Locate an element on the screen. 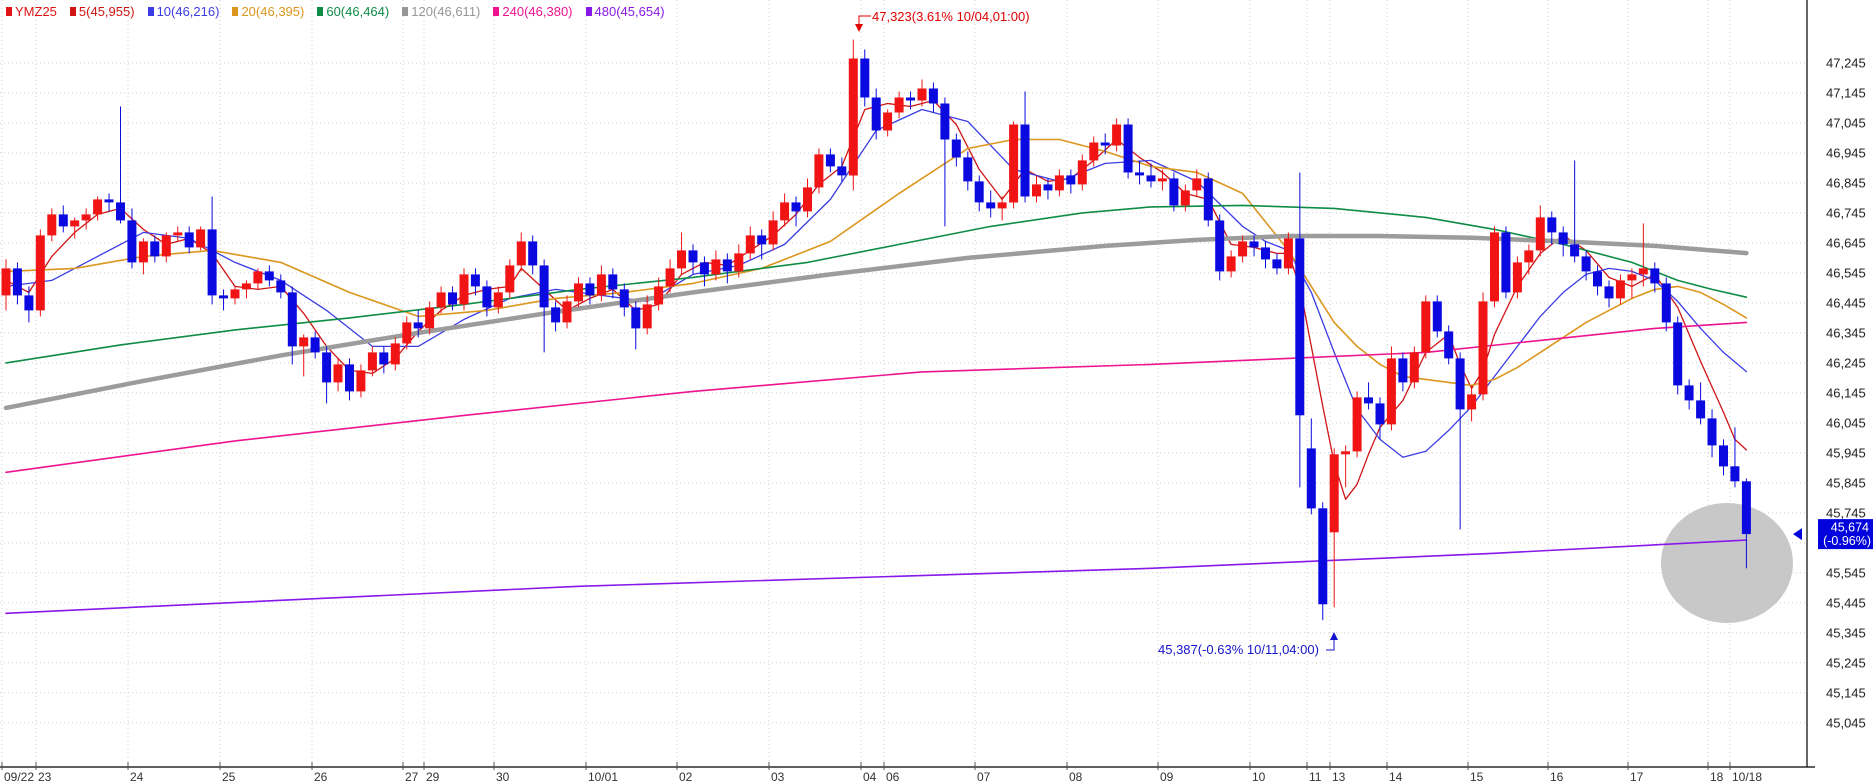  x-axis-label: 15 is located at coordinates (1477, 777).